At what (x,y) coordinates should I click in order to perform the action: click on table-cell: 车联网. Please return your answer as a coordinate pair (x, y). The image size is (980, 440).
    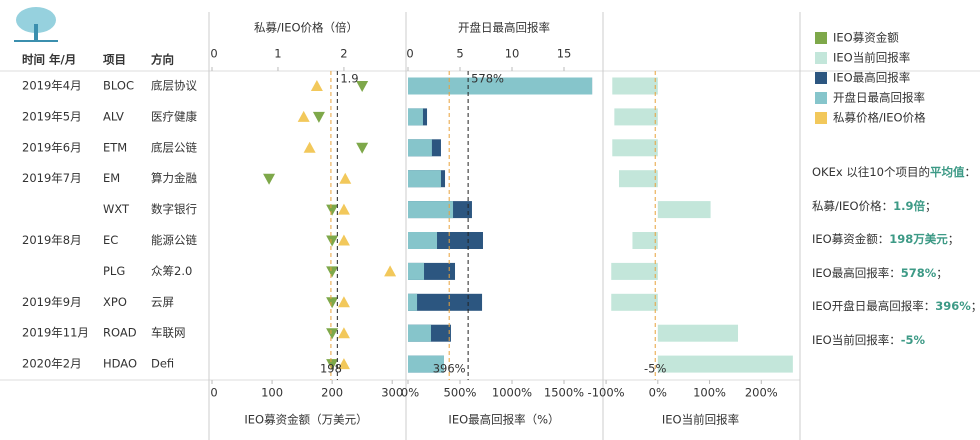
    Looking at the image, I should click on (168, 333).